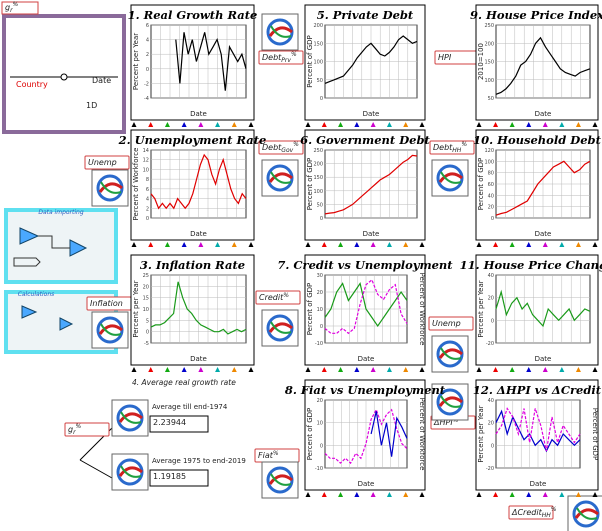  Describe the element at coordinates (527, 512) in the screenshot. I see `label-text: ΔCredit` at that location.